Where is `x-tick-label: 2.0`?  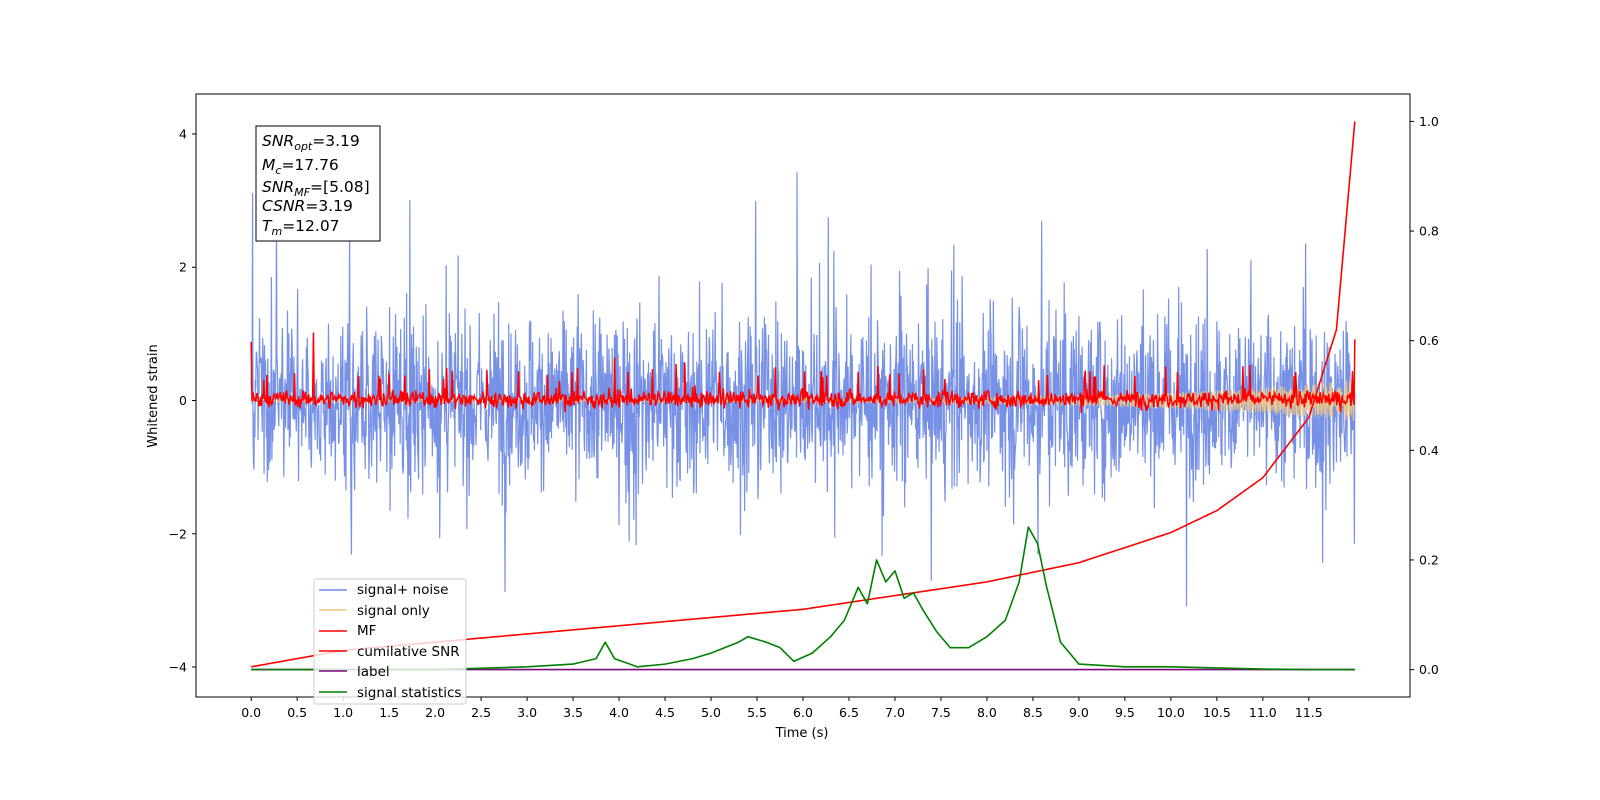 x-tick-label: 2.0 is located at coordinates (435, 712).